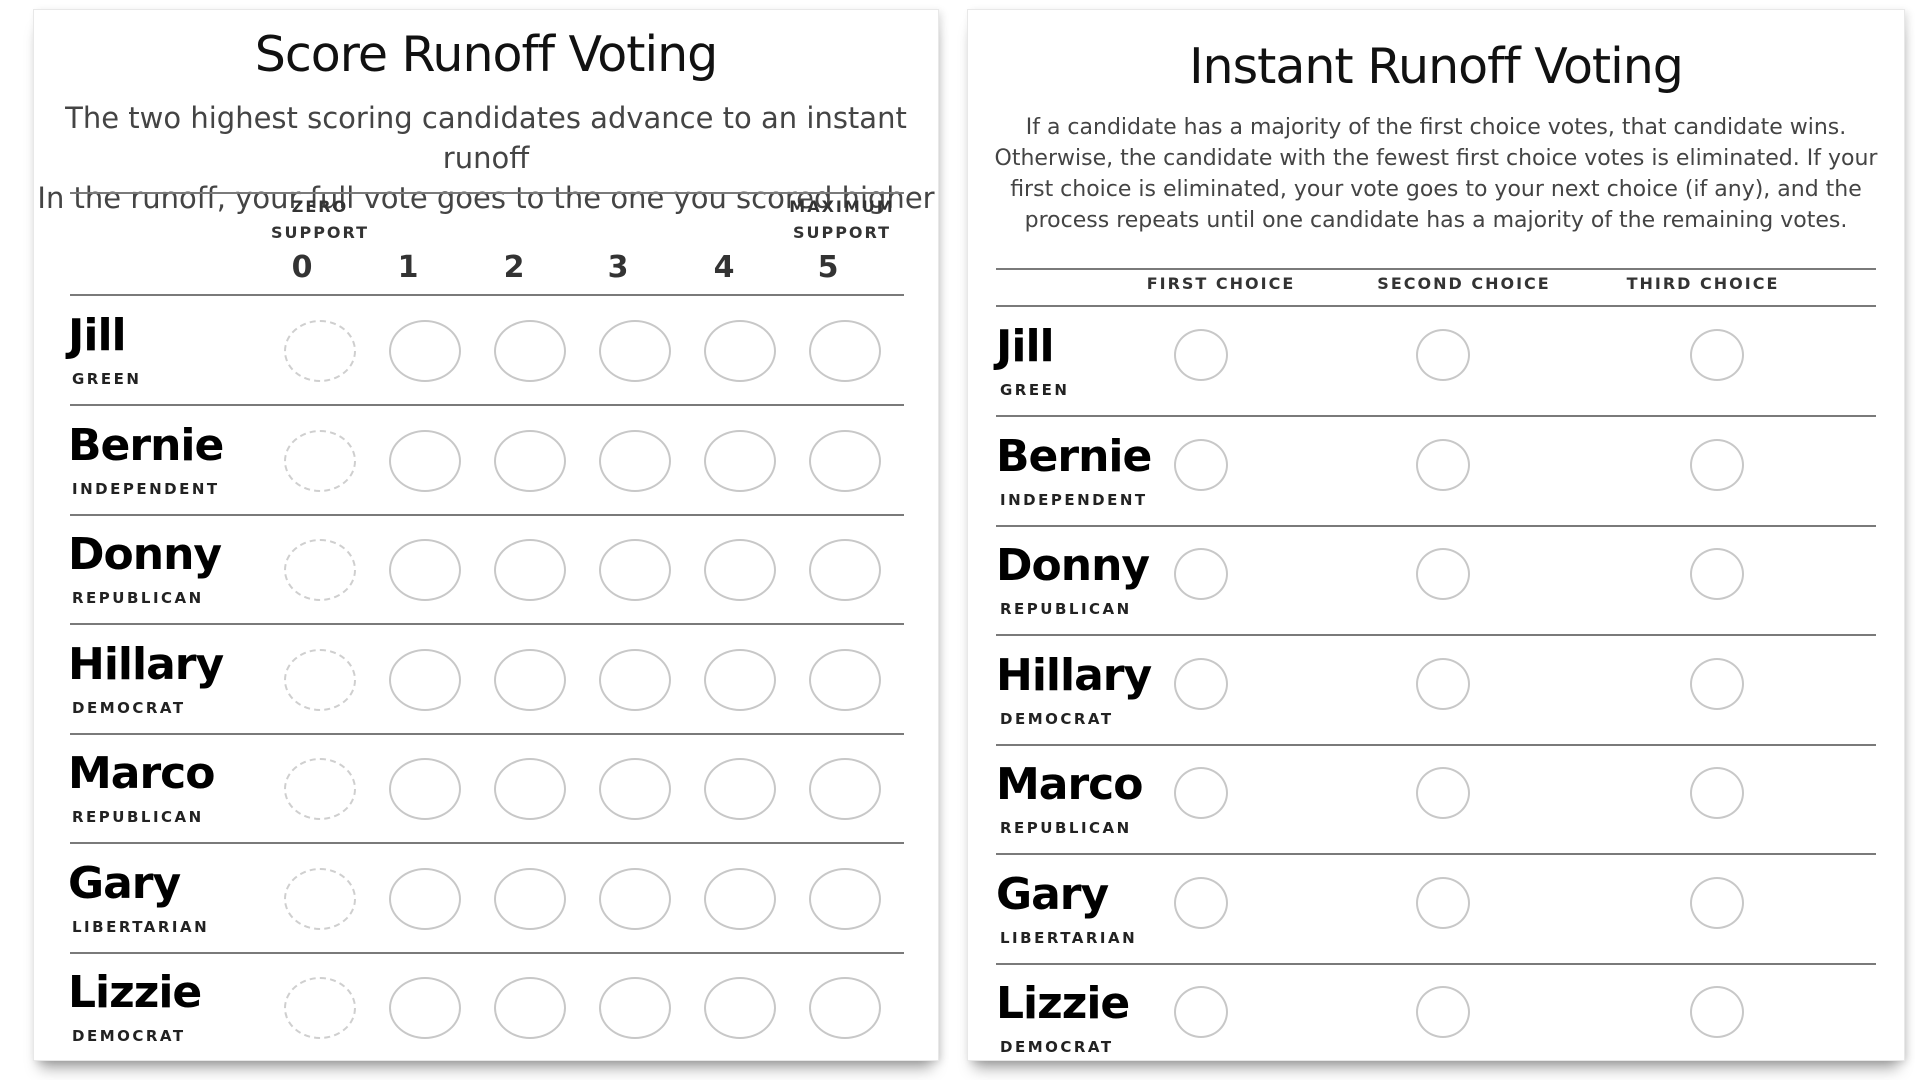 The width and height of the screenshot is (1920, 1080). I want to click on candidate-row-hillary: Hillary Democrat, so click(486, 680).